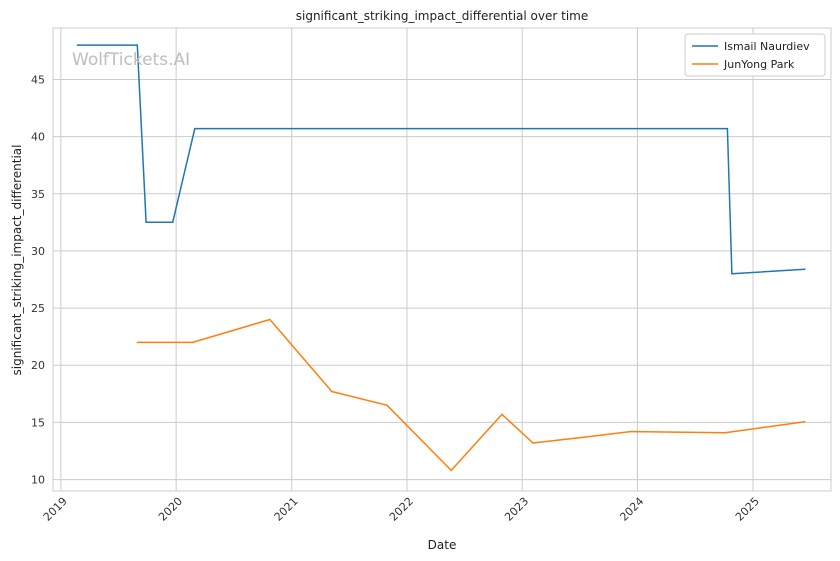 The width and height of the screenshot is (840, 561). I want to click on y-tick-label: 10, so click(38, 480).